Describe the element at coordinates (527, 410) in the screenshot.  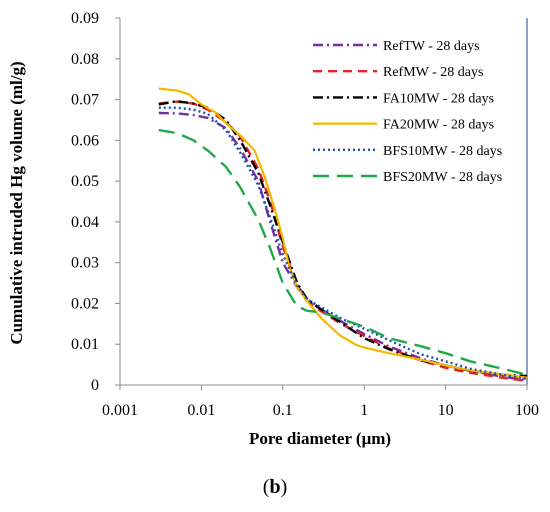
I see `x-tick-label: 100` at that location.